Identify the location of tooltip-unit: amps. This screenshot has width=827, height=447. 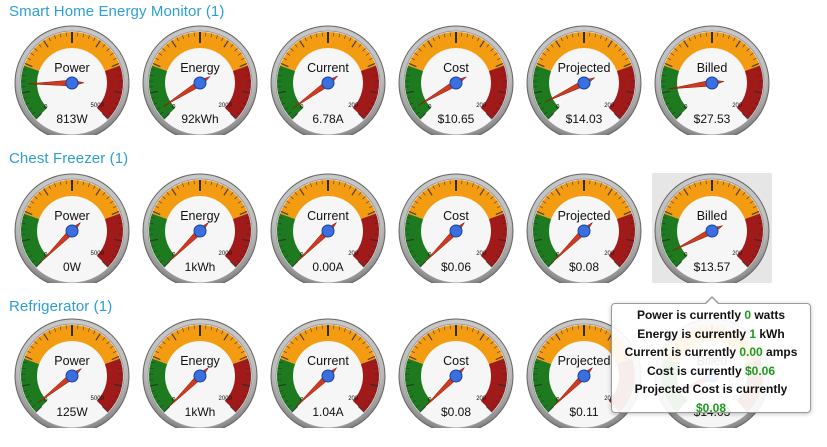
(780, 352).